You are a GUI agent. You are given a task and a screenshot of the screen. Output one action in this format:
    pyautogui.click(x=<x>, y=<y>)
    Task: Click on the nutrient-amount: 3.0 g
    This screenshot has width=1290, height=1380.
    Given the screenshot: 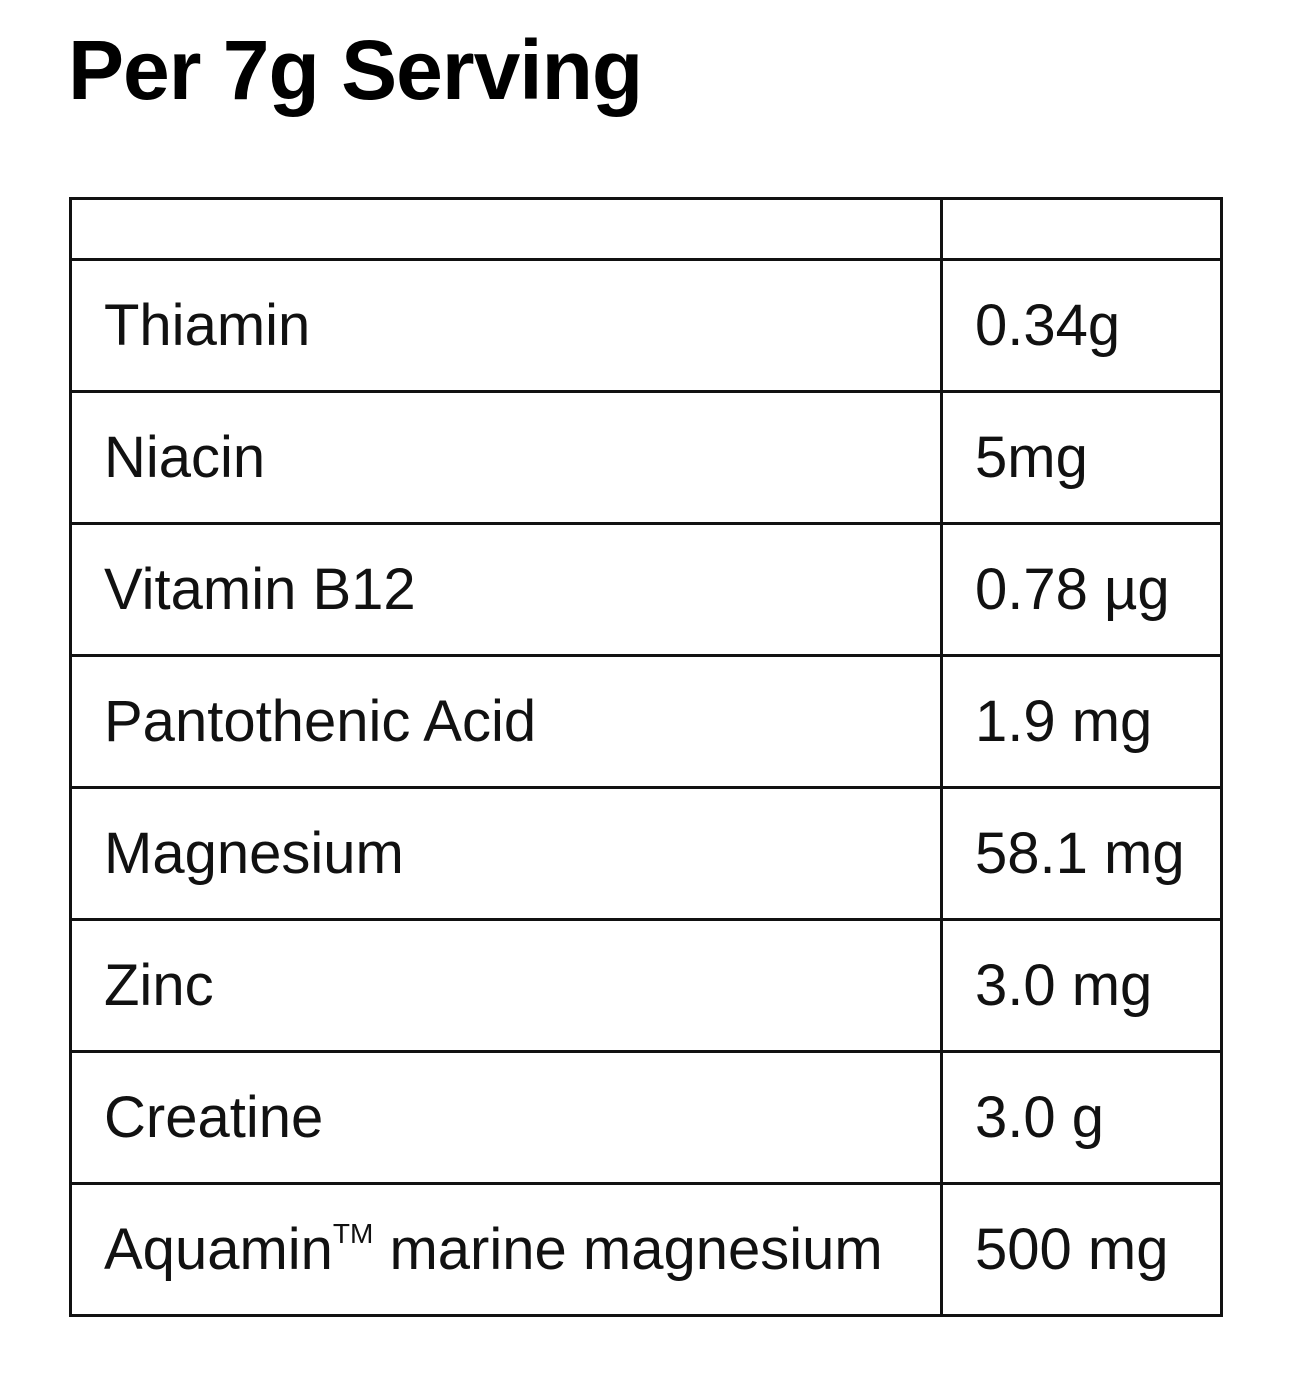 What is the action you would take?
    pyautogui.click(x=1081, y=1117)
    